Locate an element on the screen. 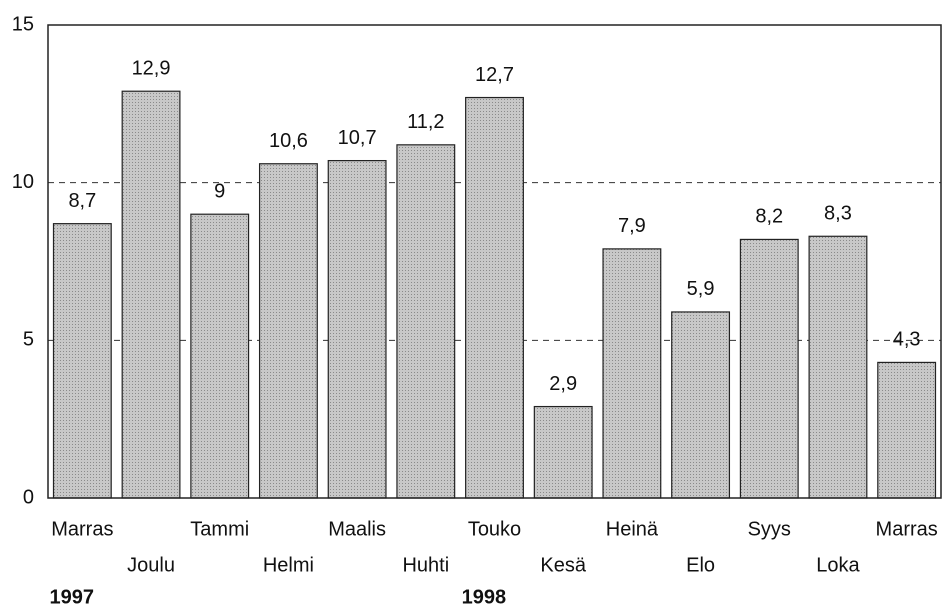 The image size is (942, 608). x-tick-label: Joulu is located at coordinates (151, 565).